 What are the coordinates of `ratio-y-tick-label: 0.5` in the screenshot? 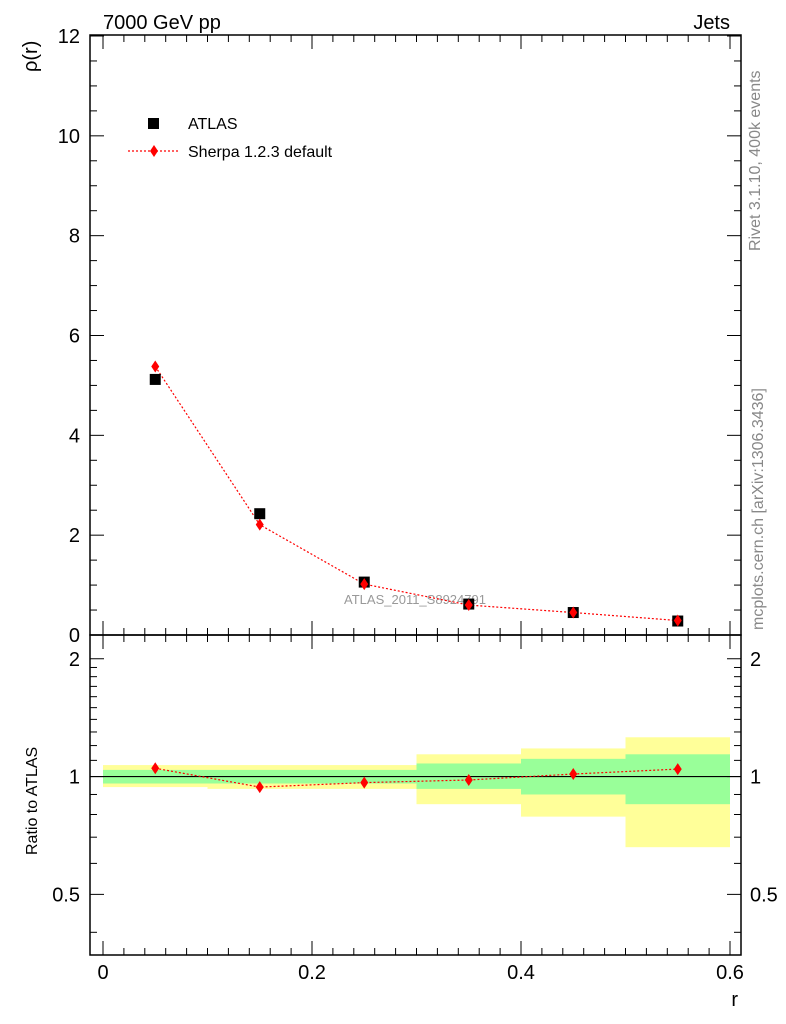 It's located at (66, 895).